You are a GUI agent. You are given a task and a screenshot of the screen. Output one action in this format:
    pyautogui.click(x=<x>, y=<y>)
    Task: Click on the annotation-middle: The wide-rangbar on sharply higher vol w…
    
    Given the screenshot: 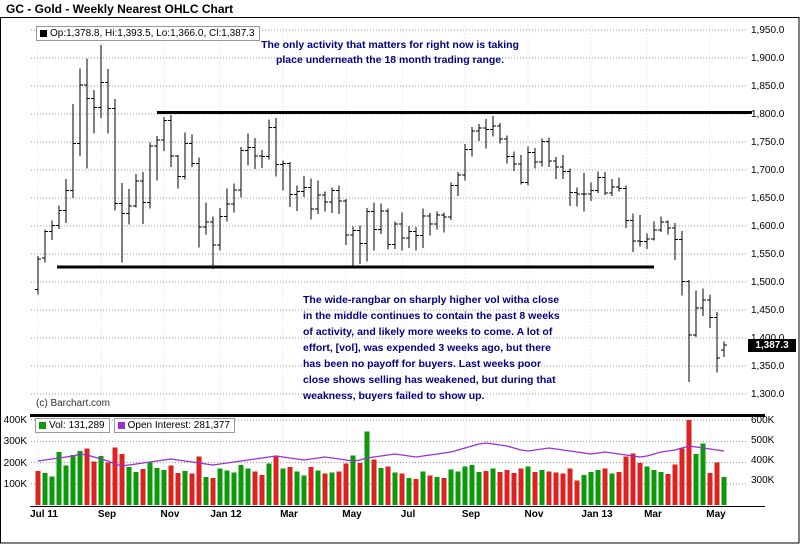 What is the action you would take?
    pyautogui.click(x=431, y=348)
    